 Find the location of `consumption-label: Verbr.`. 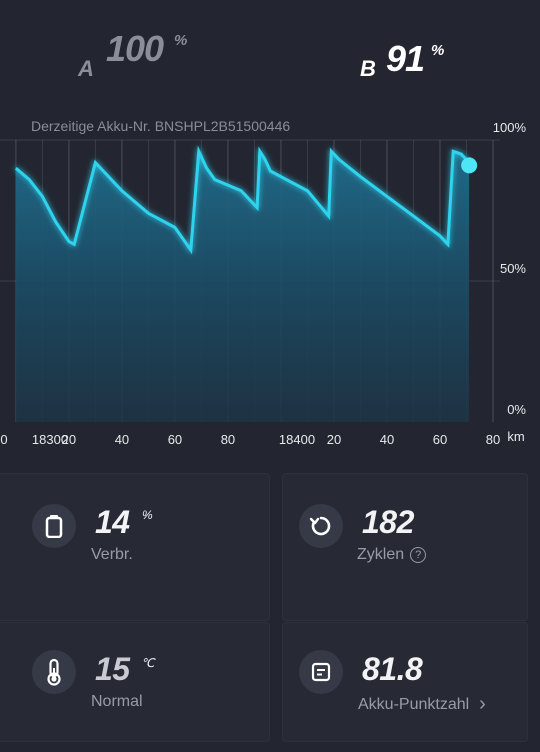

consumption-label: Verbr. is located at coordinates (112, 554).